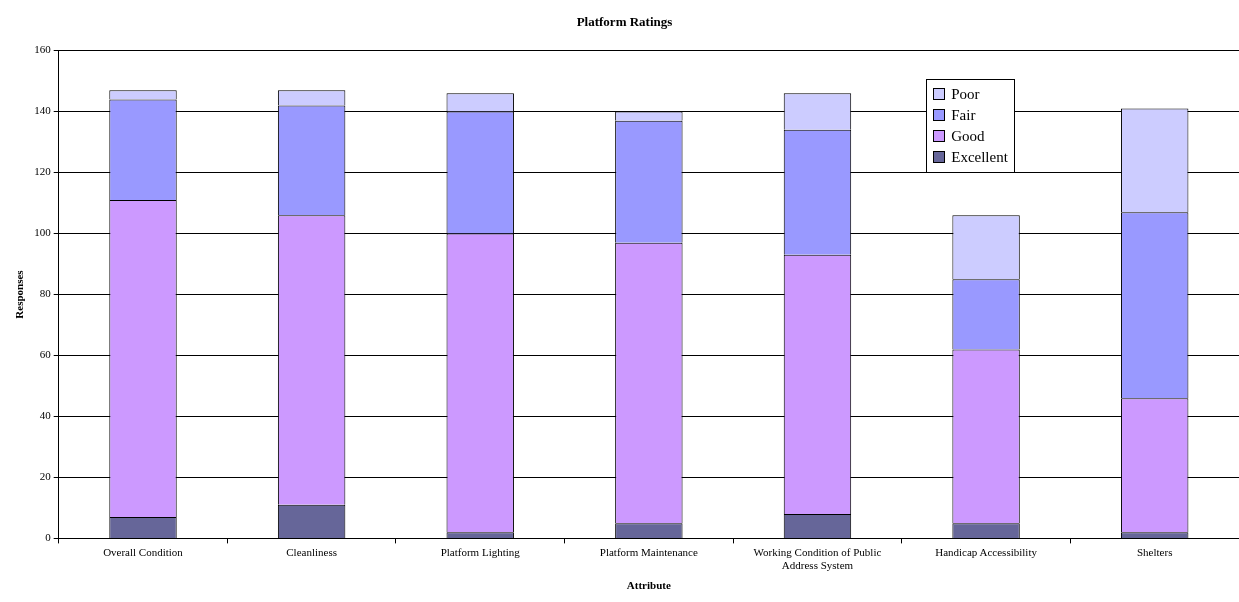 This screenshot has width=1239, height=602. Describe the element at coordinates (817, 558) in the screenshot. I see `x-tick-label: Working Condition of Public Address System` at that location.